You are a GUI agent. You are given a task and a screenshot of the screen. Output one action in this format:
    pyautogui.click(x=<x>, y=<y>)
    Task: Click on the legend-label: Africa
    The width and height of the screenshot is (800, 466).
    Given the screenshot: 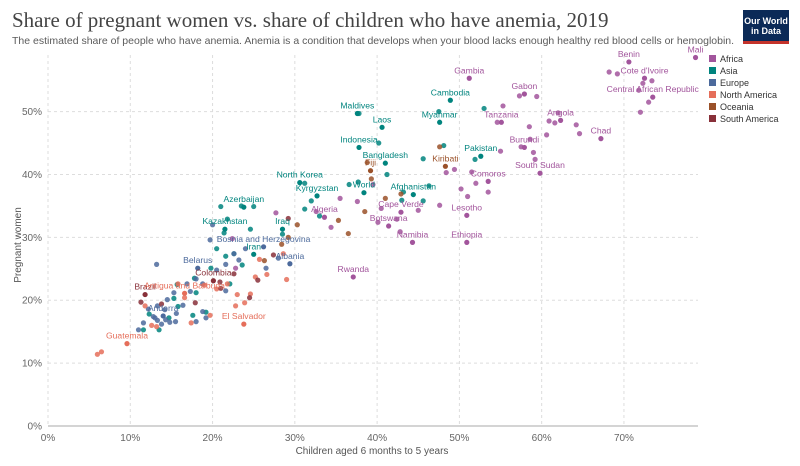 What is the action you would take?
    pyautogui.click(x=731, y=59)
    